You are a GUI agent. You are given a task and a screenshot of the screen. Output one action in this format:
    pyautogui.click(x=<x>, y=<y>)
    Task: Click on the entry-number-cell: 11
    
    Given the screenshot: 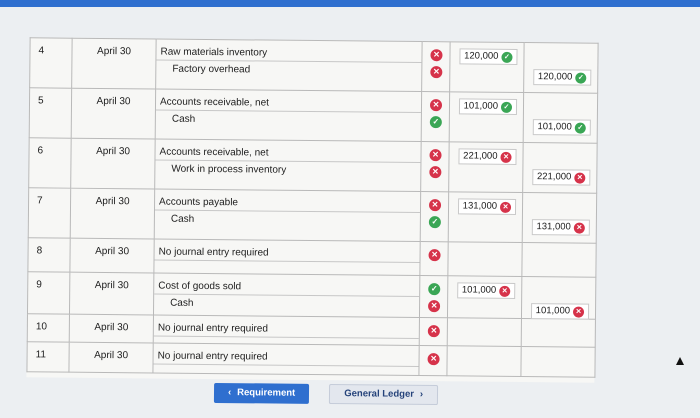 What is the action you would take?
    pyautogui.click(x=48, y=357)
    